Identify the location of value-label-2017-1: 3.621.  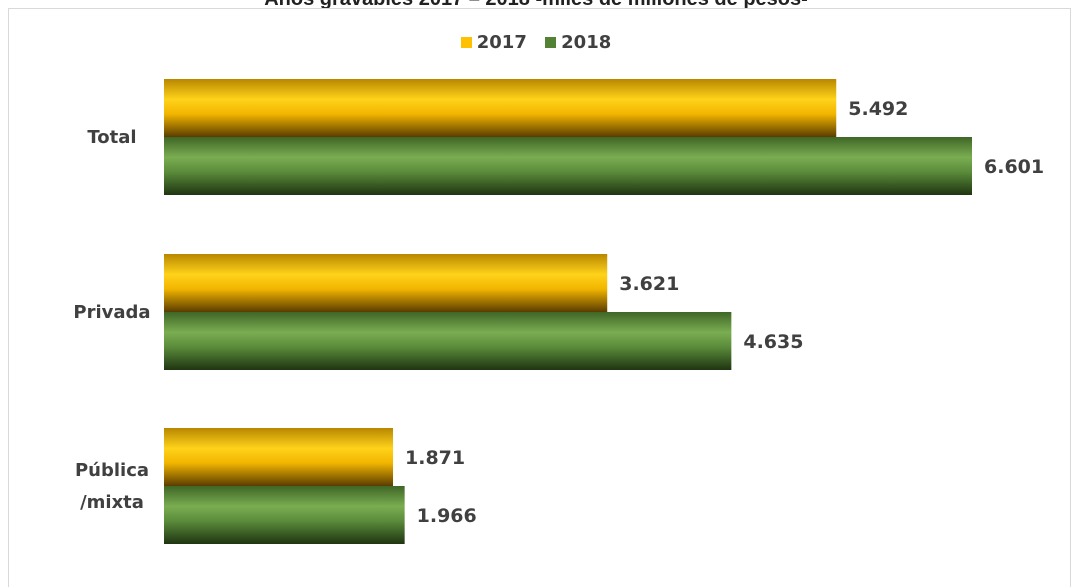
(649, 284).